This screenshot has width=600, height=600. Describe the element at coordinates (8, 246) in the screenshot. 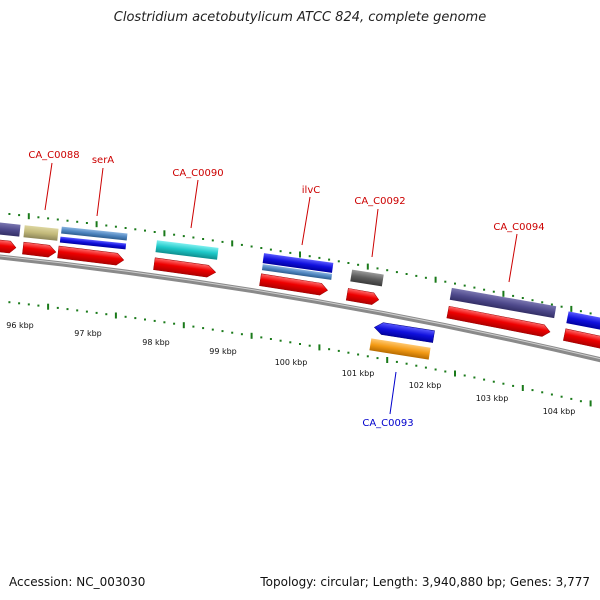

I see `cds-arrow-left-edge` at that location.